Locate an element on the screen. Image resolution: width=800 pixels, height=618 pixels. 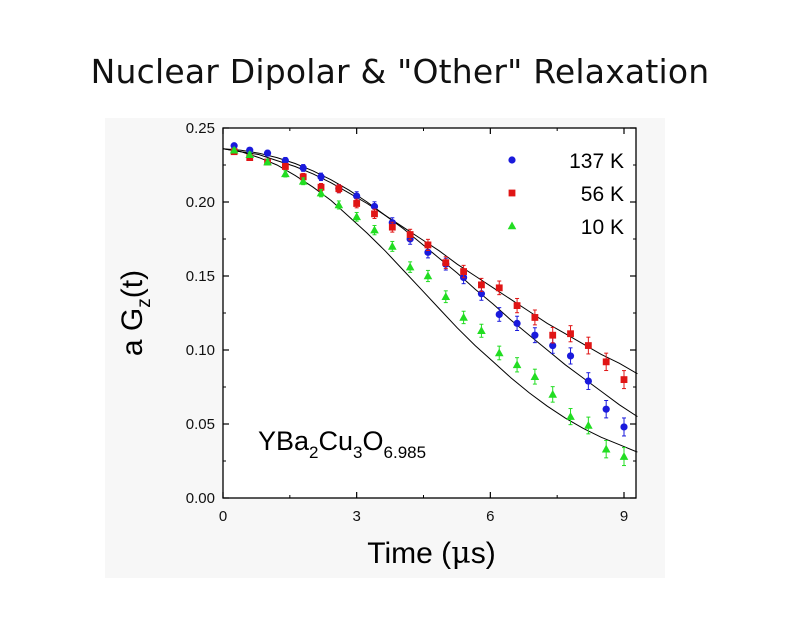
y-axis-label: a Gz(t) is located at coordinates (135, 313).